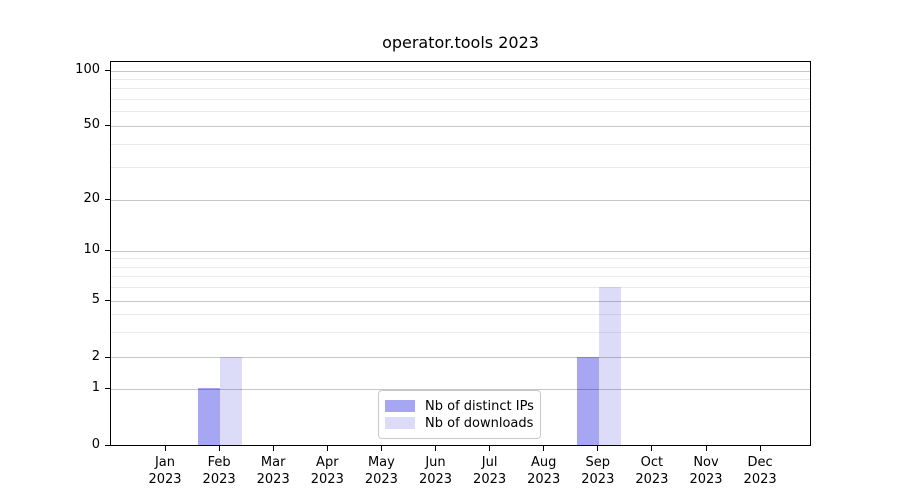  Describe the element at coordinates (273, 471) in the screenshot. I see `x-tick-label: Mar 2023` at that location.